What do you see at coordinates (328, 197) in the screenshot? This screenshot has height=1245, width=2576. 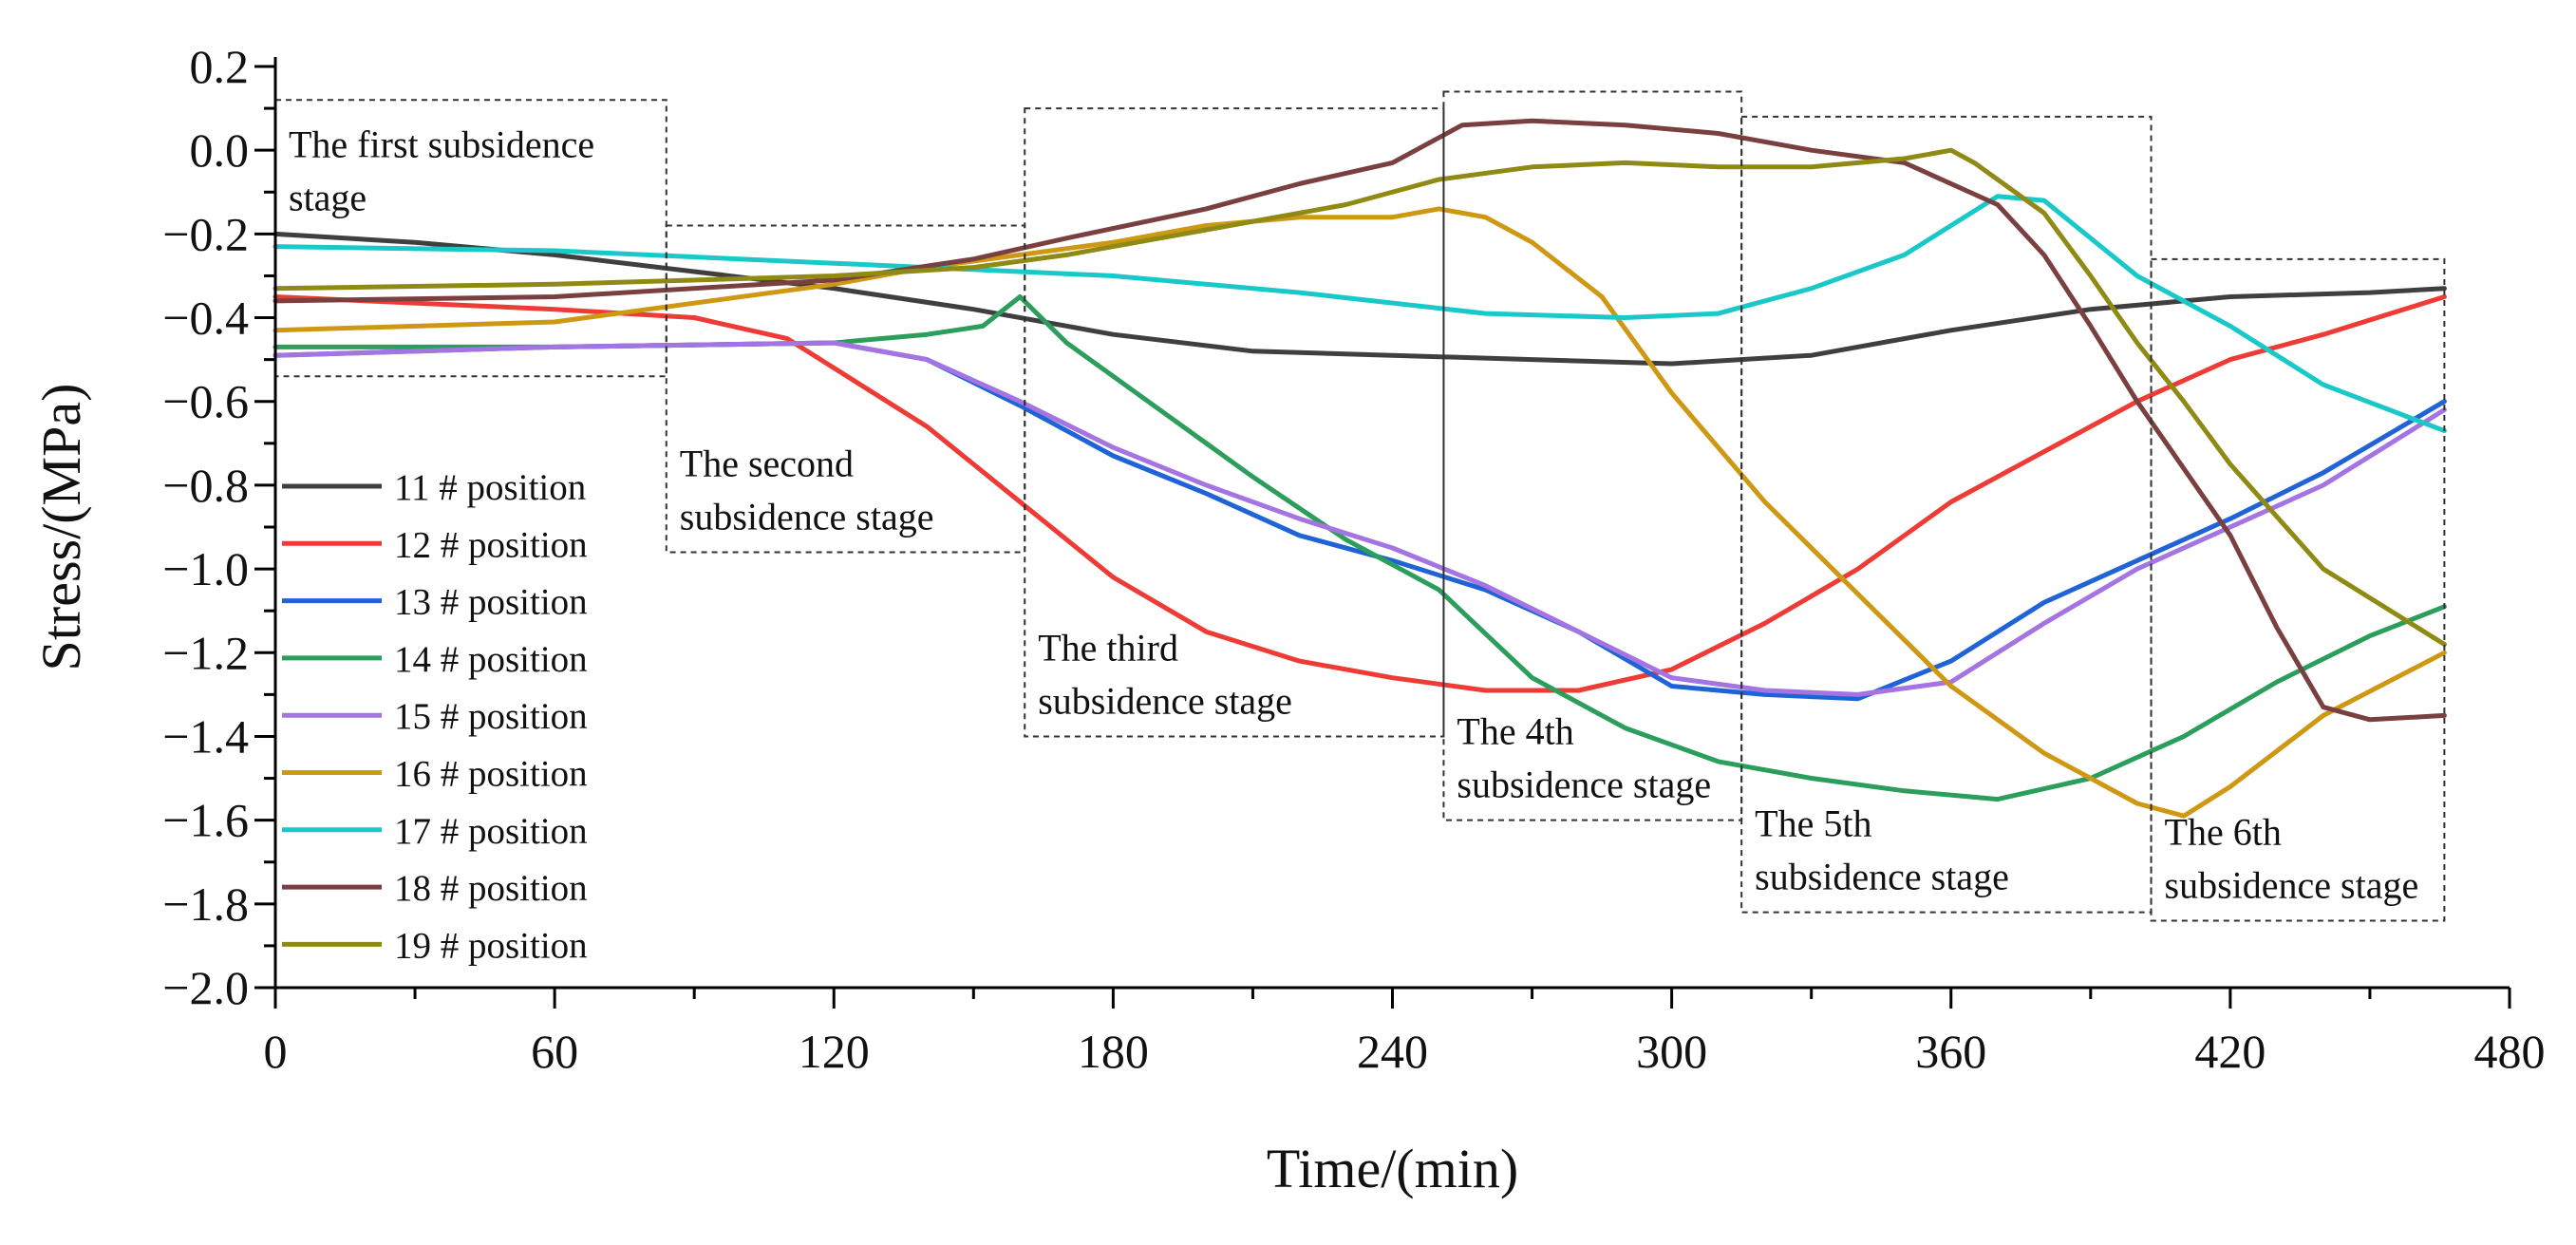 I see `stage-label-1-line-2: stage` at bounding box center [328, 197].